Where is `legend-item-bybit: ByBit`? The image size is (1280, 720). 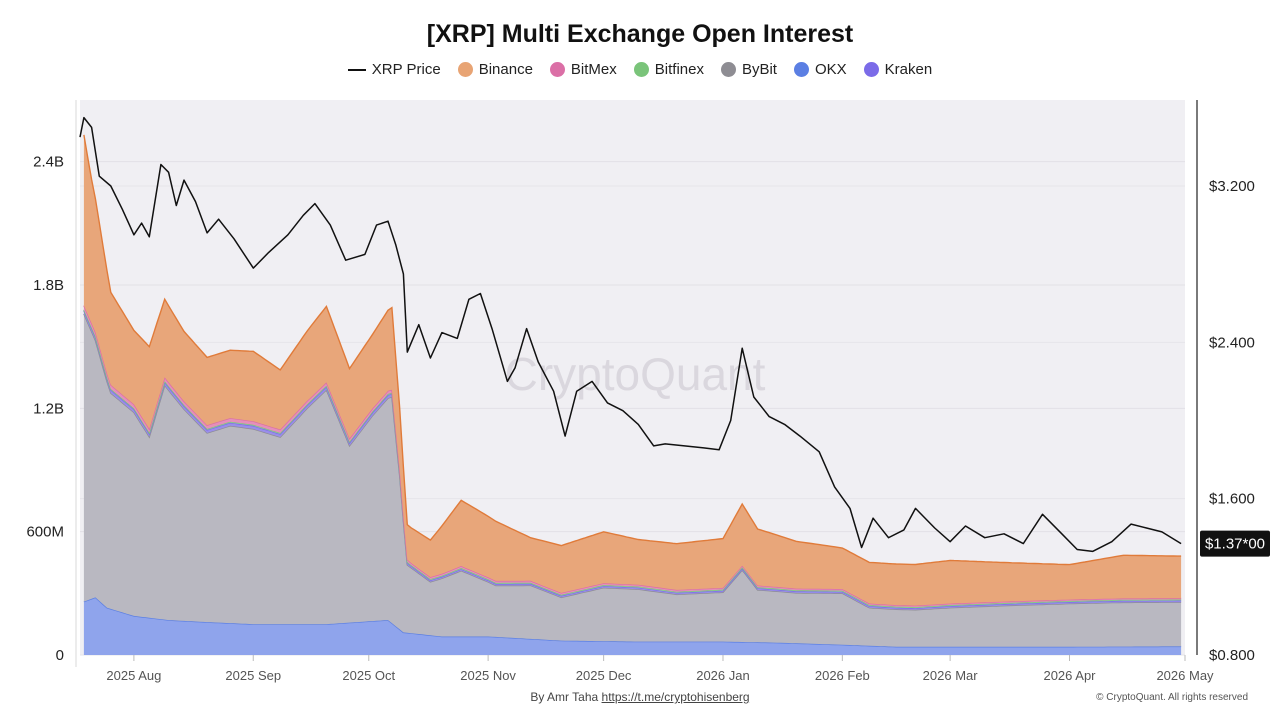
legend-item-bybit: ByBit is located at coordinates (748, 69).